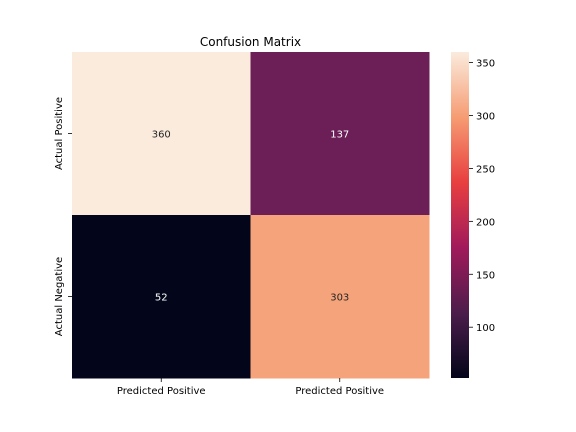 This screenshot has width=576, height=432. What do you see at coordinates (485, 222) in the screenshot?
I see `colorbar-tick-label: 200` at bounding box center [485, 222].